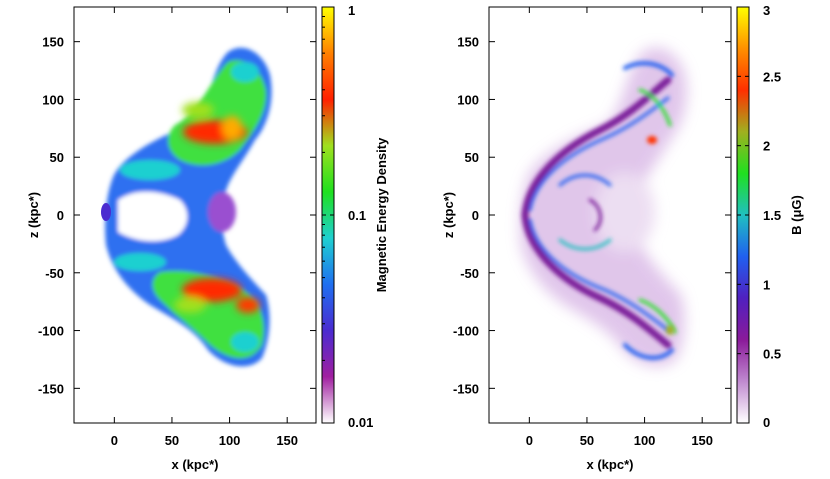  I want to click on left-colorbar-tick-label: 0.01, so click(360, 422).